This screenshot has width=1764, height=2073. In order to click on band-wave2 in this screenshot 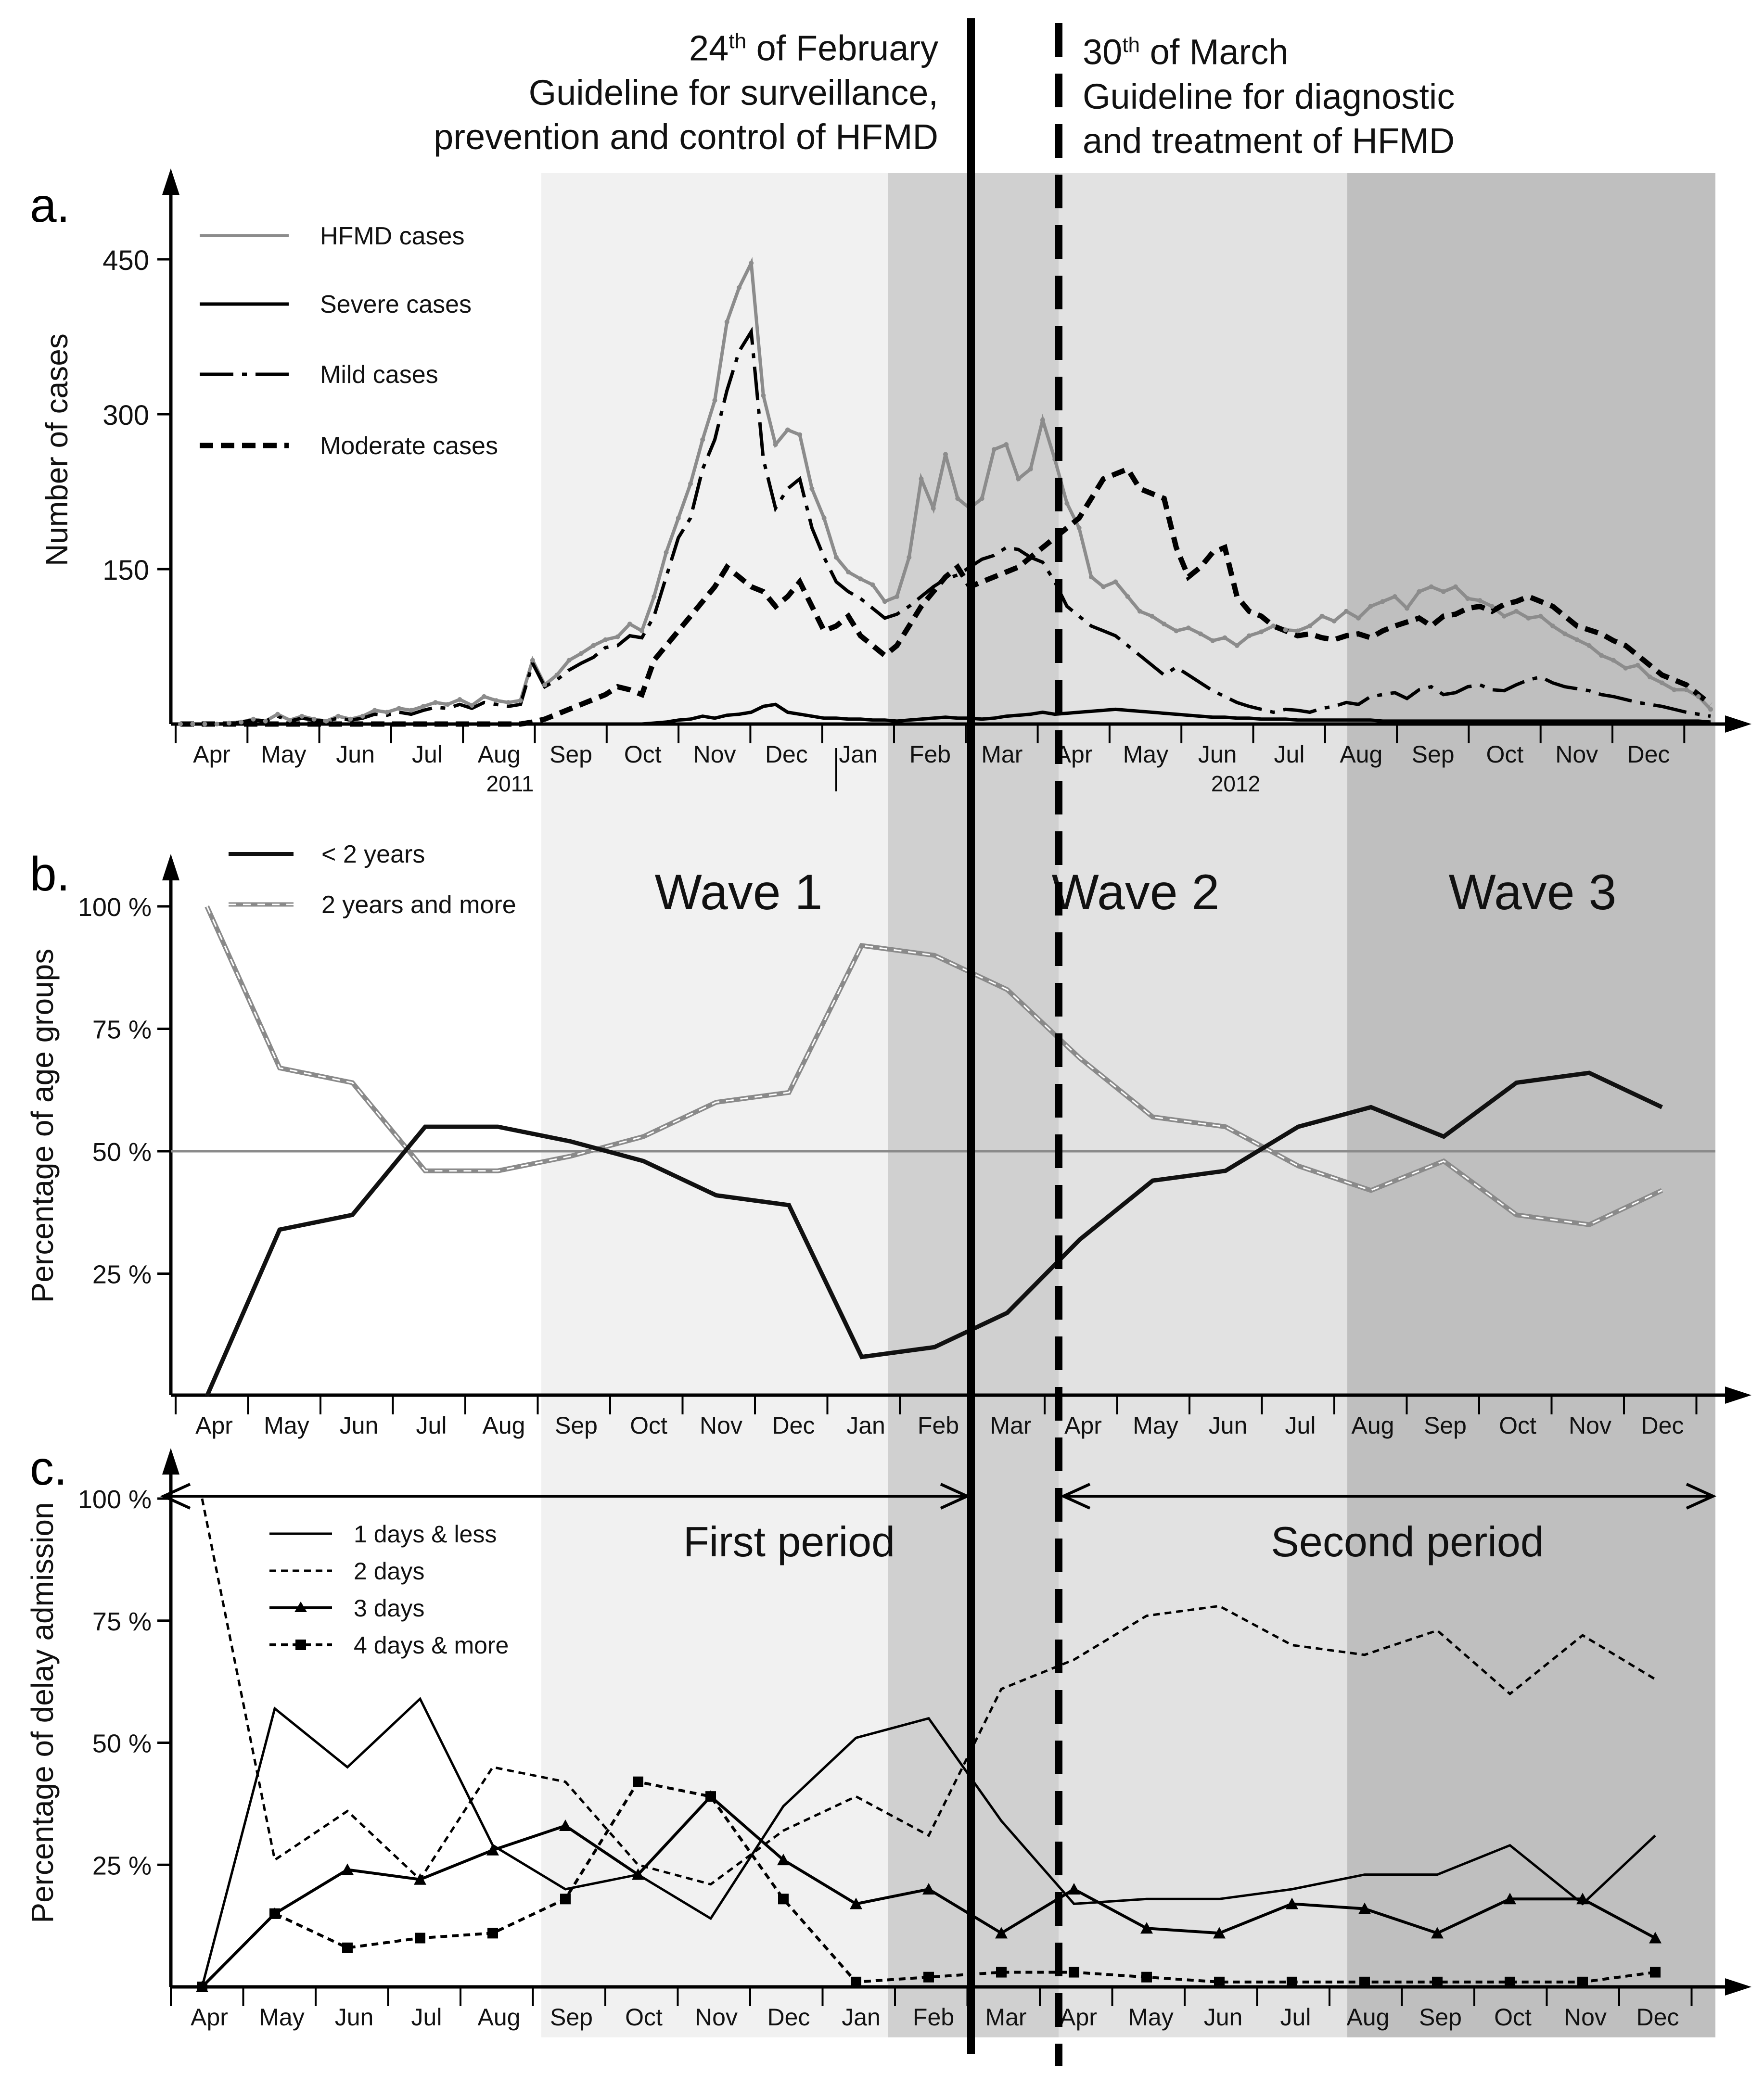, I will do `click(1203, 1105)`.